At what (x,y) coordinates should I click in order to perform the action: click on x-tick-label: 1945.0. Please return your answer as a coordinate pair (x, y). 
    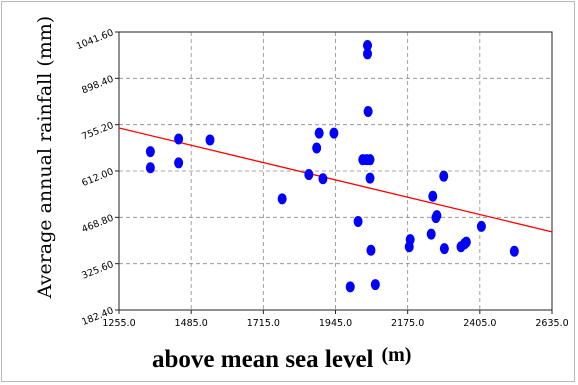
    Looking at the image, I should click on (335, 323).